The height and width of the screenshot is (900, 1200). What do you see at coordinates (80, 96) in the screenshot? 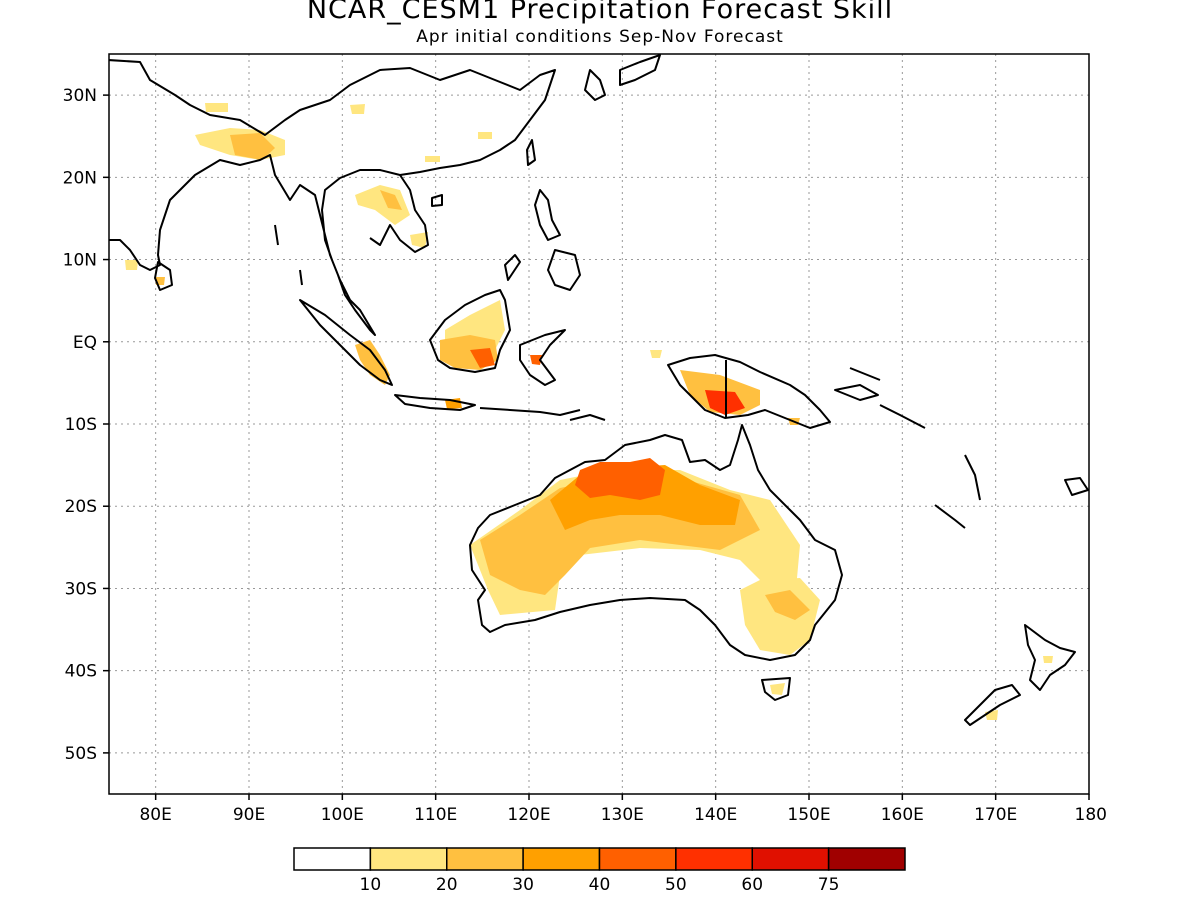
I see `lat-tick-label: 30N` at bounding box center [80, 96].